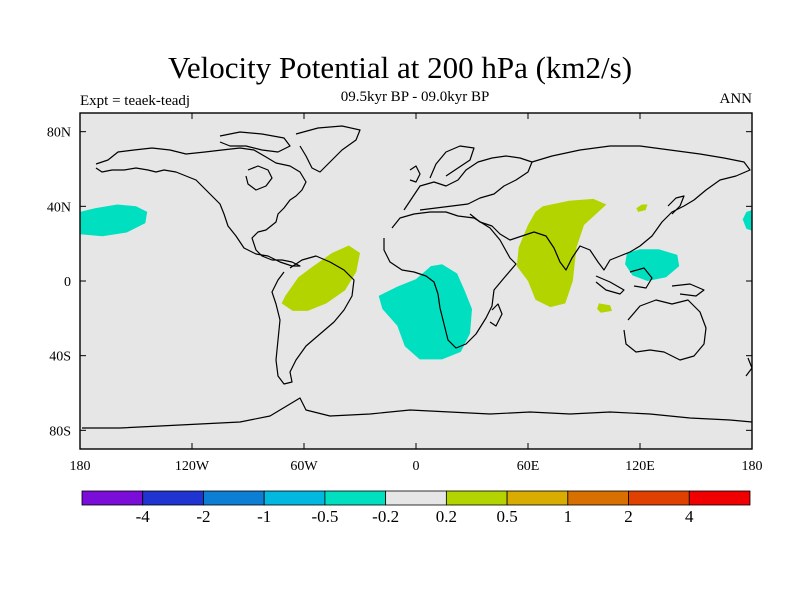  Describe the element at coordinates (143, 516) in the screenshot. I see `colorbar-label: -4` at that location.